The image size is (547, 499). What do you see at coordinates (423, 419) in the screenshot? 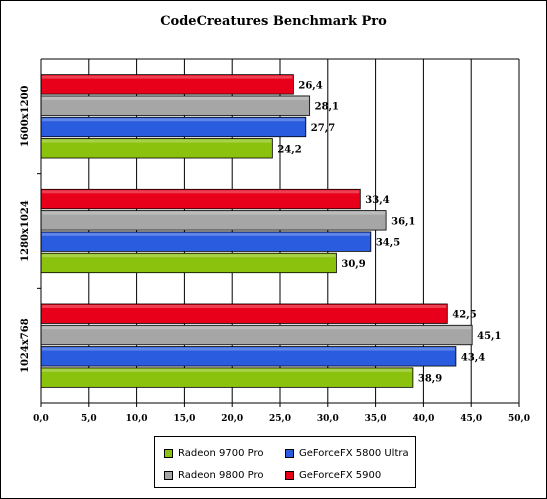
I see `x-tick-label: 40,0` at bounding box center [423, 419].